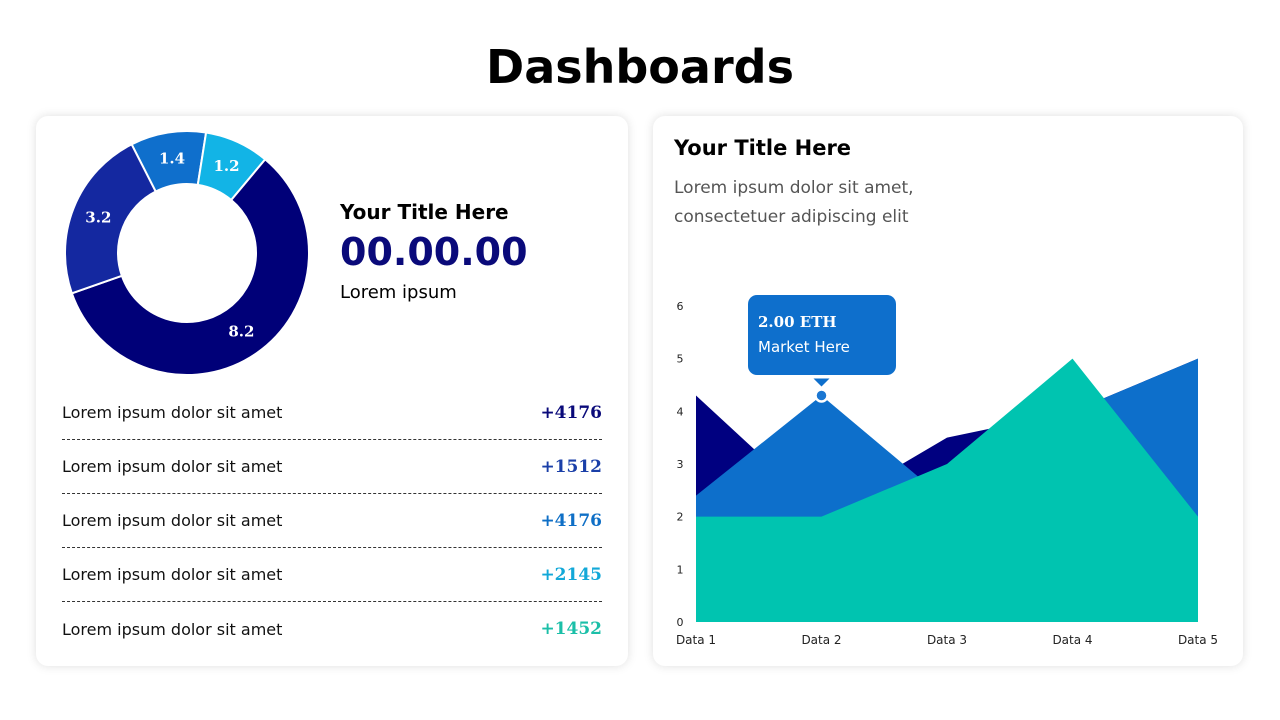 This screenshot has height=720, width=1280. What do you see at coordinates (680, 464) in the screenshot?
I see `y-tick-label: 3` at bounding box center [680, 464].